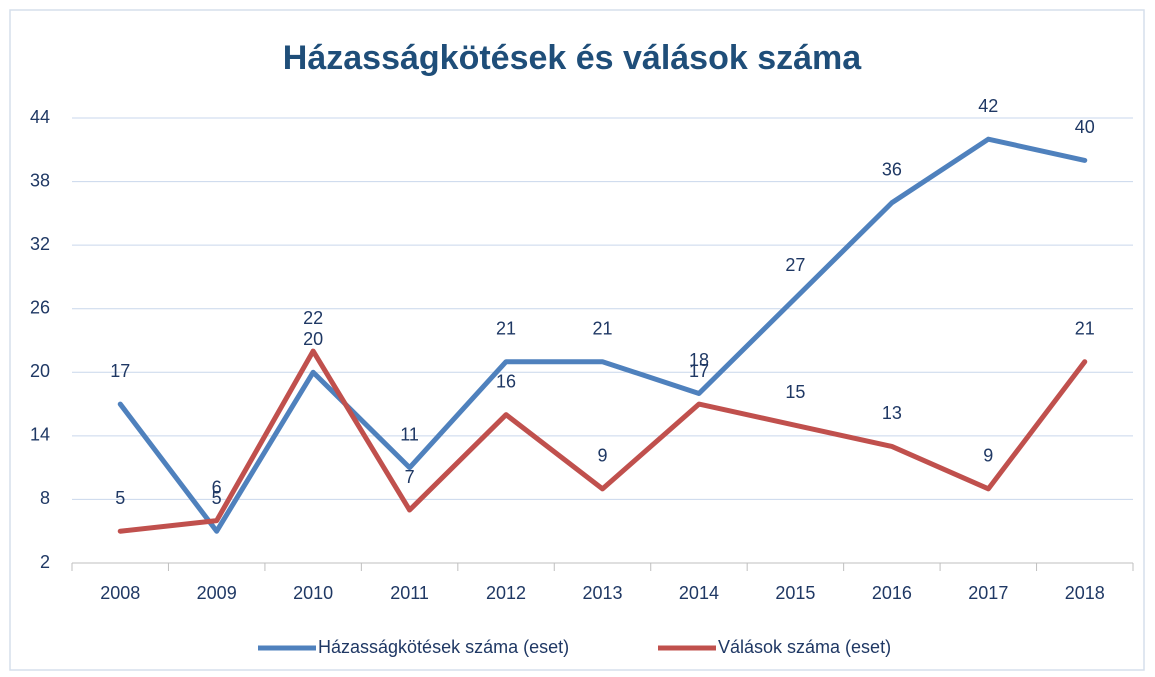 The width and height of the screenshot is (1155, 677). Describe the element at coordinates (443, 647) in the screenshot. I see `legend-label: Házasságkötések száma (eset)` at that location.